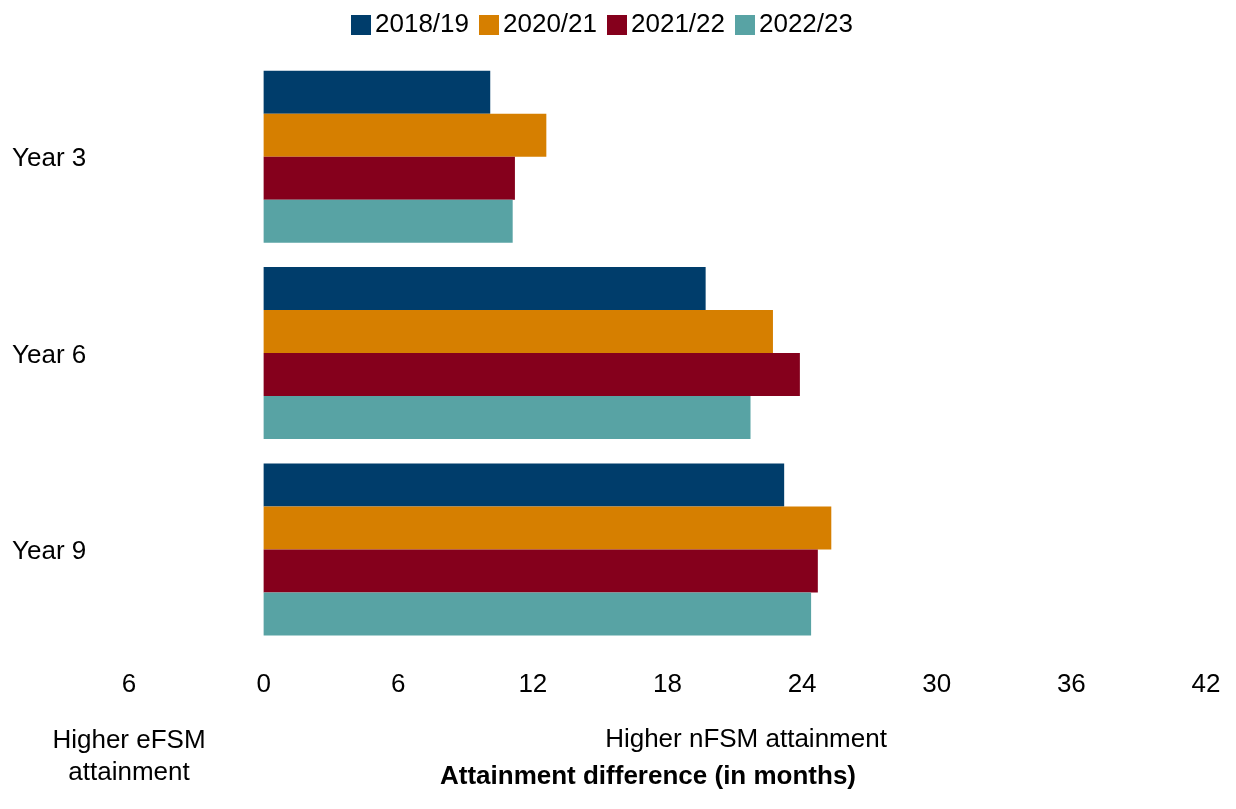 This screenshot has width=1236, height=809. I want to click on y-tick-label: Year 6, so click(49, 353).